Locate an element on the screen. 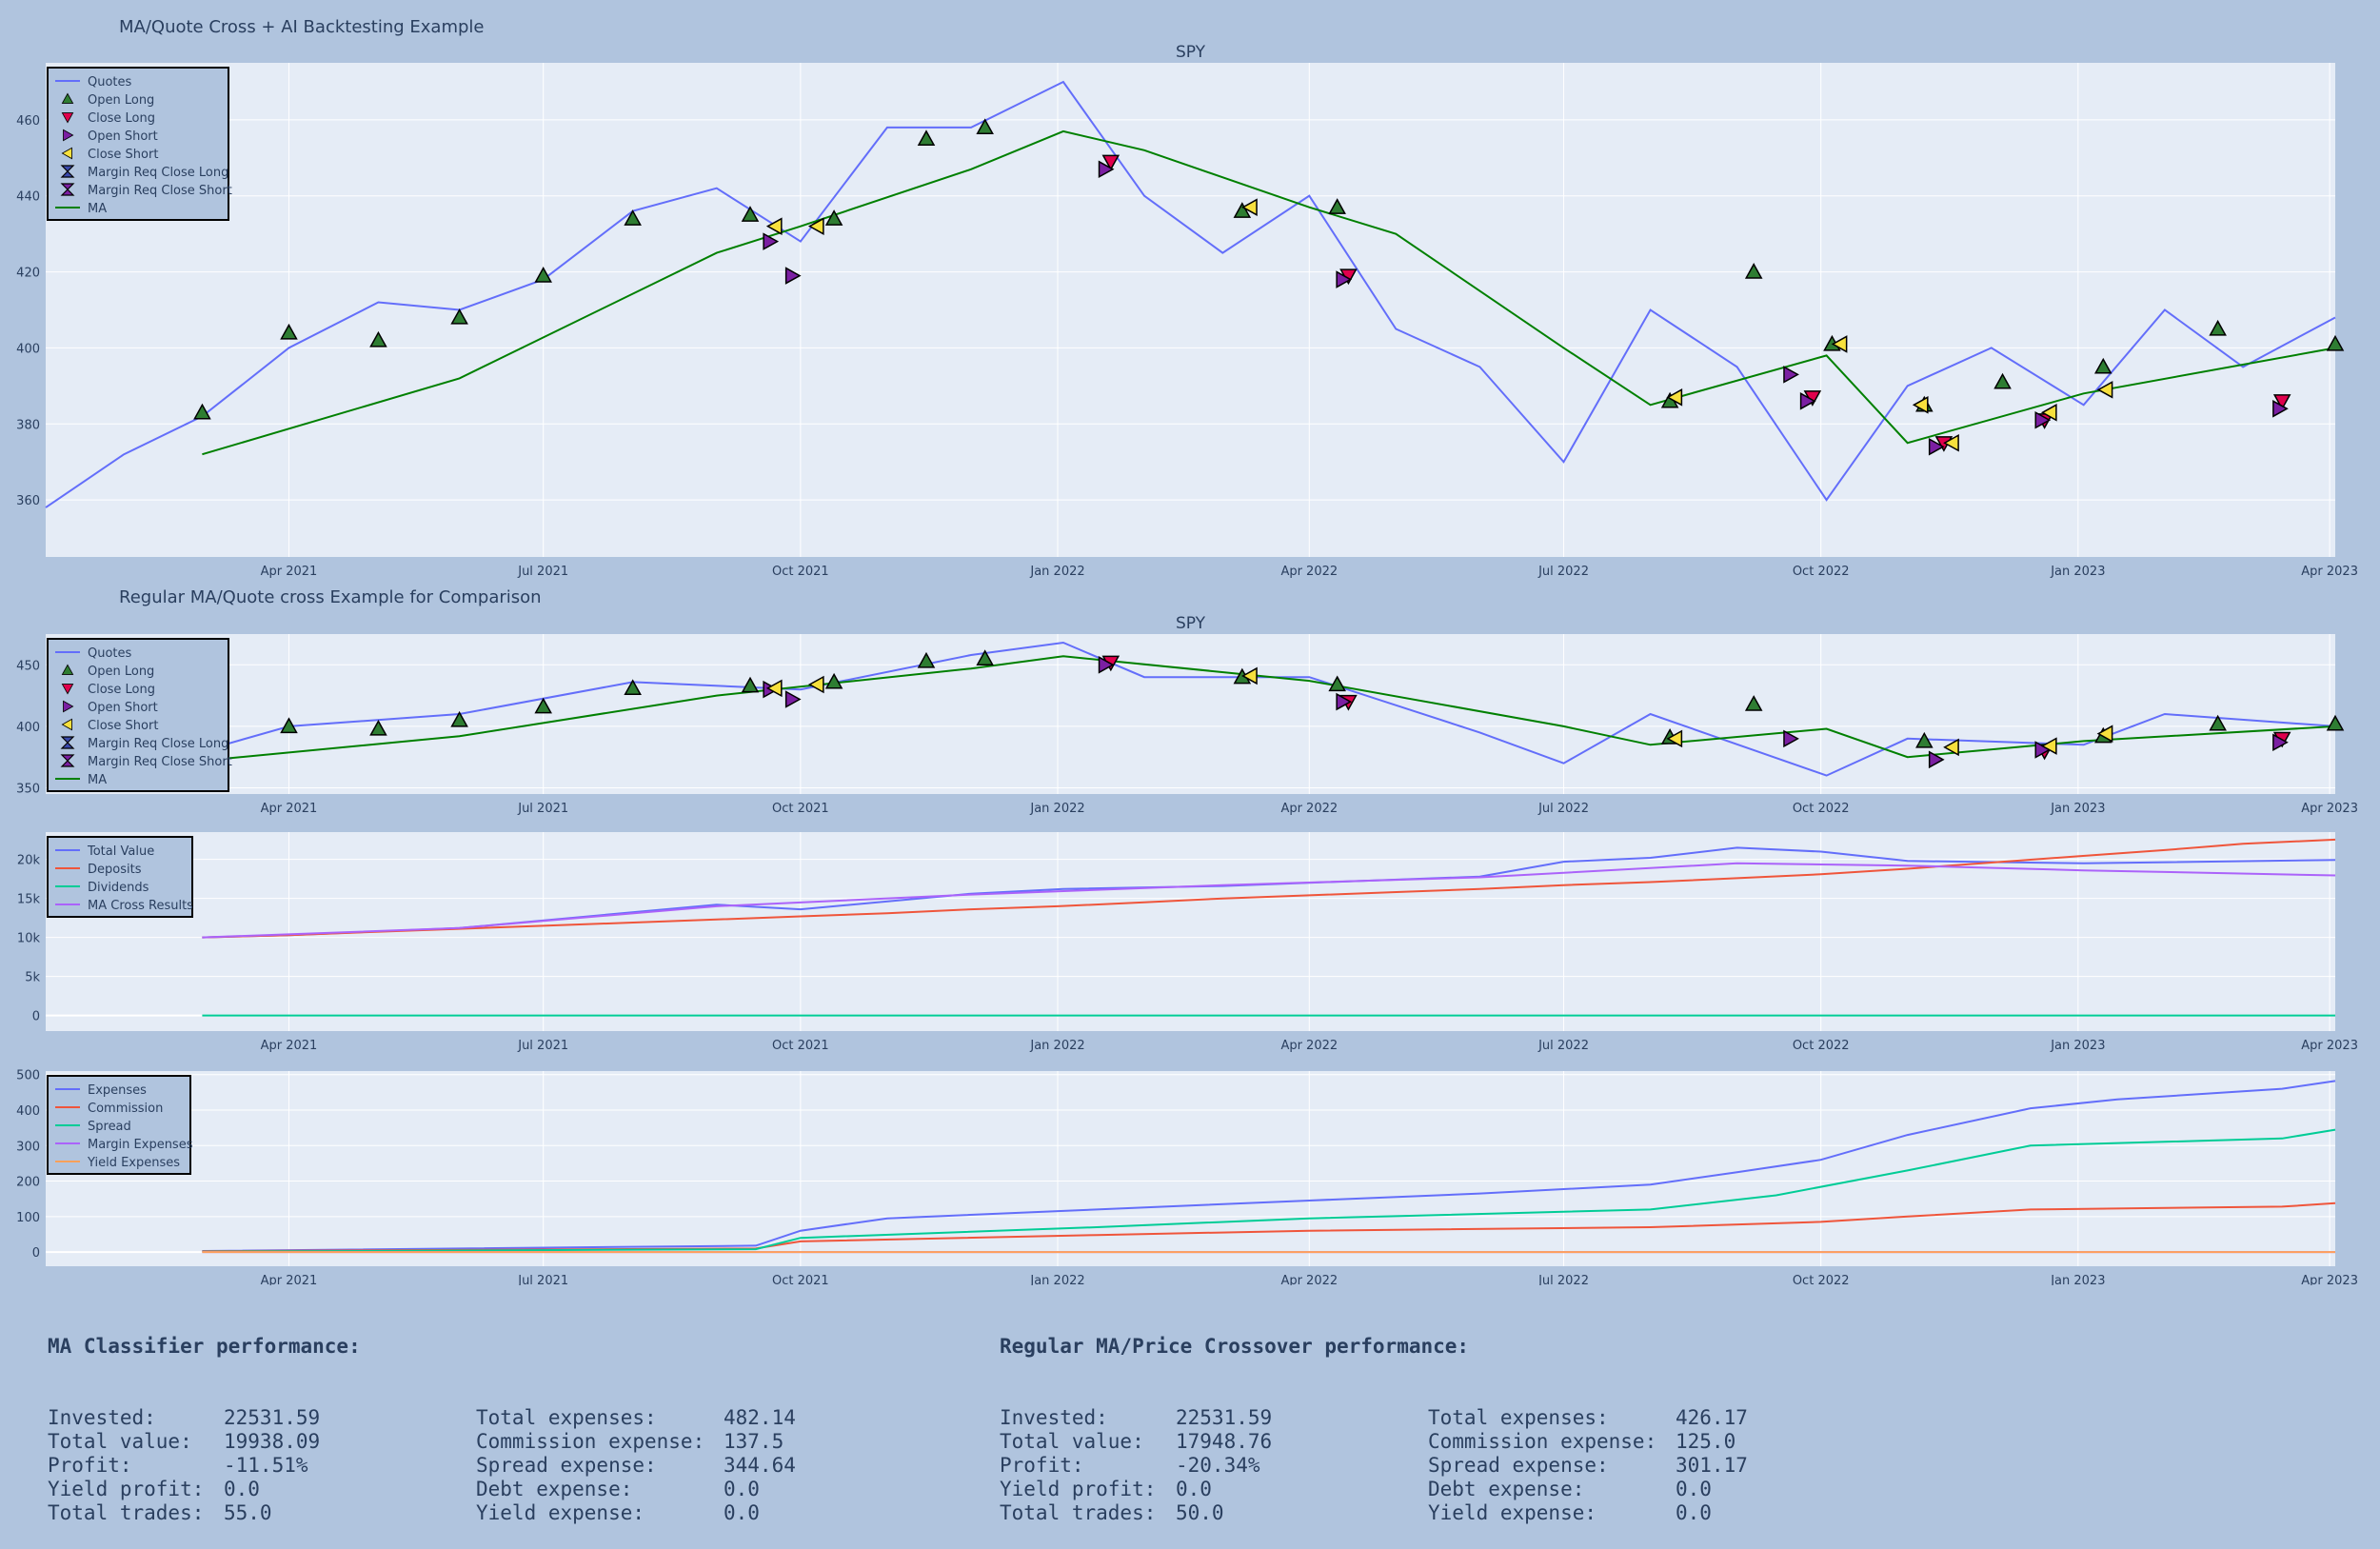  perf-regular-left-label-0: Invested: is located at coordinates (1054, 1417).